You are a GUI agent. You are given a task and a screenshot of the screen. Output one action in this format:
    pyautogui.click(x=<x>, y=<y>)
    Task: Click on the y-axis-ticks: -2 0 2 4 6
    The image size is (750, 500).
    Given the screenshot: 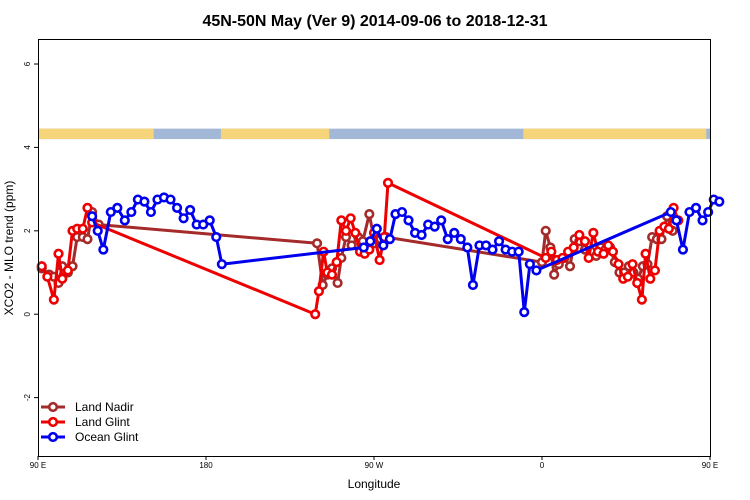 What is the action you would take?
    pyautogui.click(x=30, y=231)
    